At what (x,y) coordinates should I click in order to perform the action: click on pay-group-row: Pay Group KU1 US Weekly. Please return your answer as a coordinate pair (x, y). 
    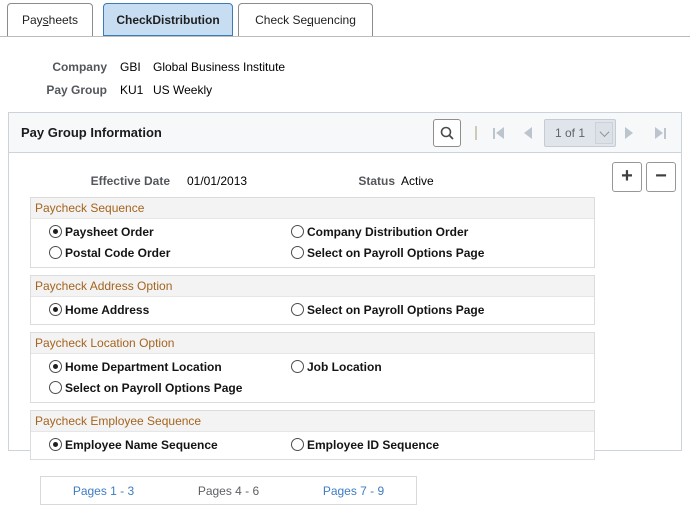
    Looking at the image, I should click on (142, 90).